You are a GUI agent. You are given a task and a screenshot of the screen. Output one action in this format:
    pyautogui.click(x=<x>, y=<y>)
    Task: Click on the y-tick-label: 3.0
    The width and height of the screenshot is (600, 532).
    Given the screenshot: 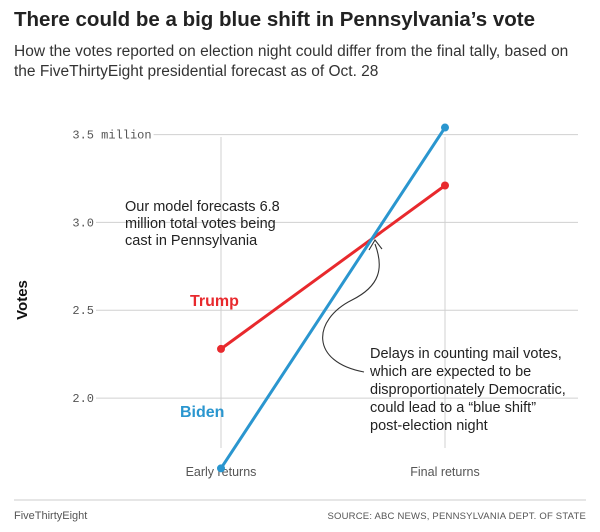 What is the action you would take?
    pyautogui.click(x=83, y=223)
    